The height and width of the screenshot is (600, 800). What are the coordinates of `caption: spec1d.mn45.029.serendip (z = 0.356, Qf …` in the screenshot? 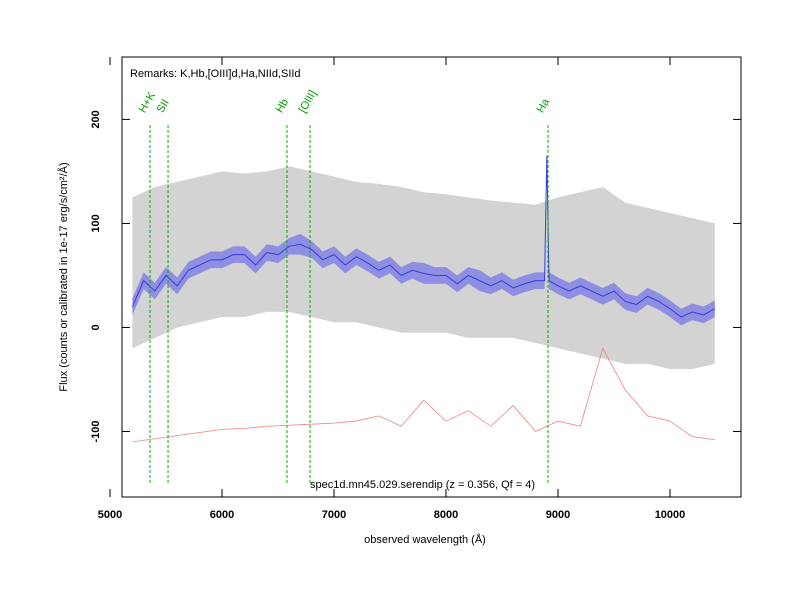 It's located at (422, 485).